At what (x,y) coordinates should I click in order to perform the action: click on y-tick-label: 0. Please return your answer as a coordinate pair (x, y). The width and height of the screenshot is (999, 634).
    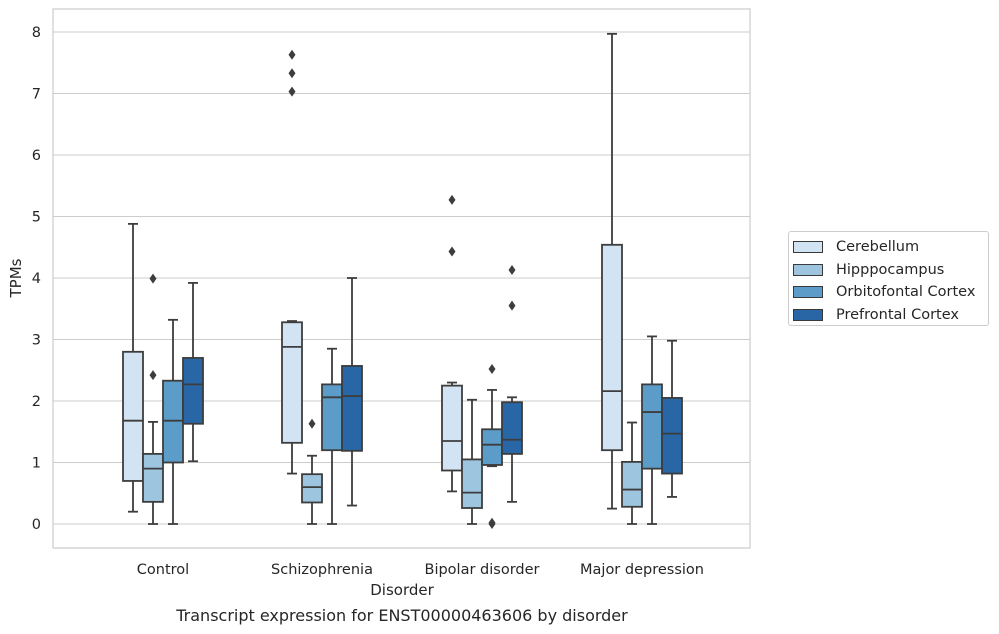
    Looking at the image, I should click on (36, 525).